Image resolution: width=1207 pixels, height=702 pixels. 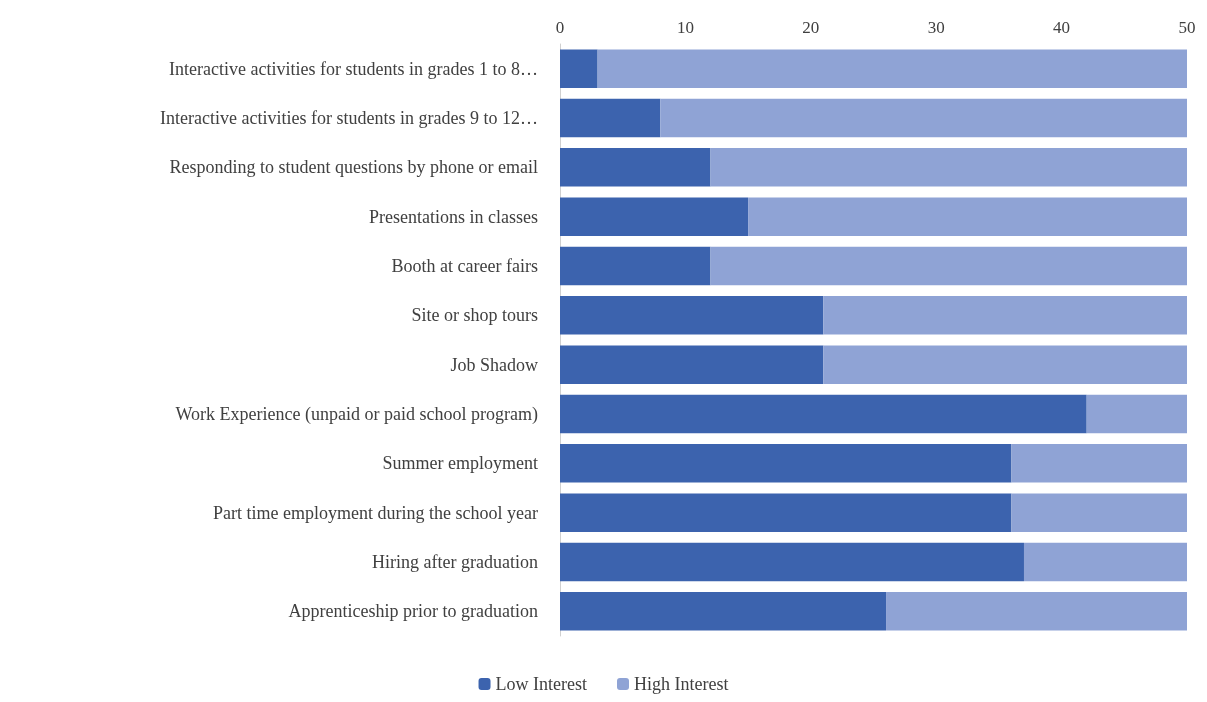 What do you see at coordinates (936, 27) in the screenshot?
I see `x-tick-label: 30` at bounding box center [936, 27].